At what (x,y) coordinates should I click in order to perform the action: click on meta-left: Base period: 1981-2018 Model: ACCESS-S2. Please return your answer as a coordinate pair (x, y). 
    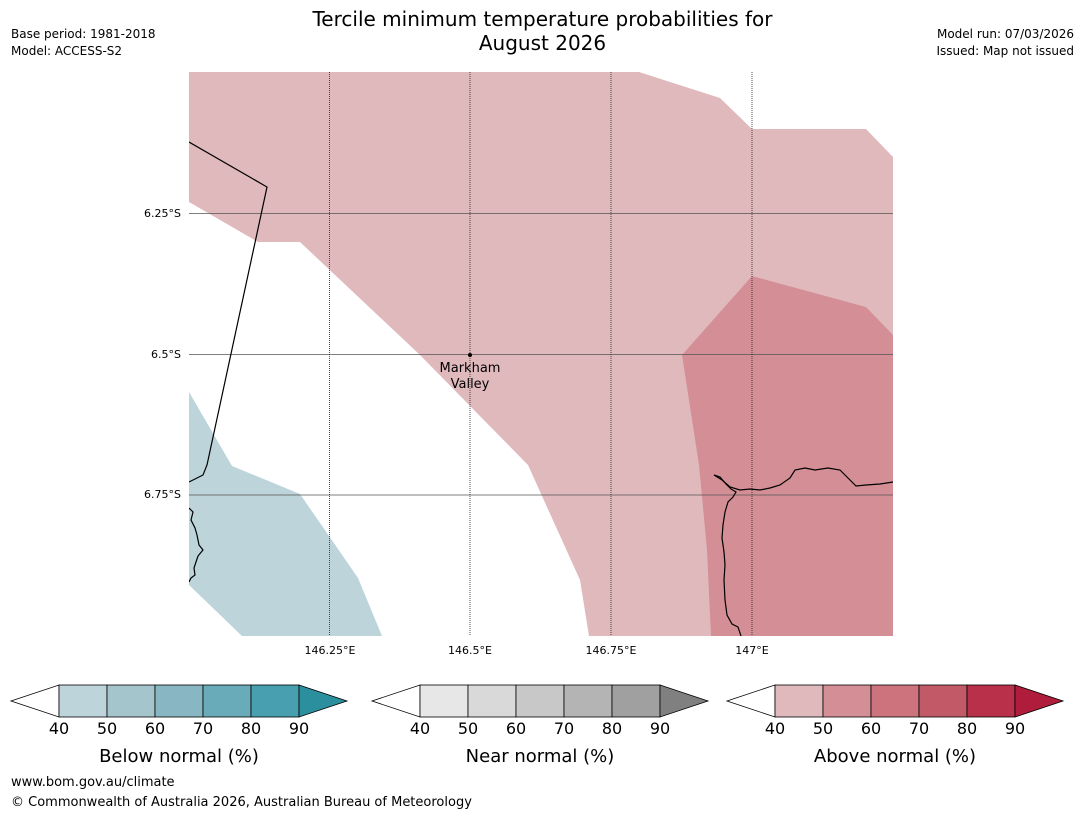
    Looking at the image, I should click on (83, 43).